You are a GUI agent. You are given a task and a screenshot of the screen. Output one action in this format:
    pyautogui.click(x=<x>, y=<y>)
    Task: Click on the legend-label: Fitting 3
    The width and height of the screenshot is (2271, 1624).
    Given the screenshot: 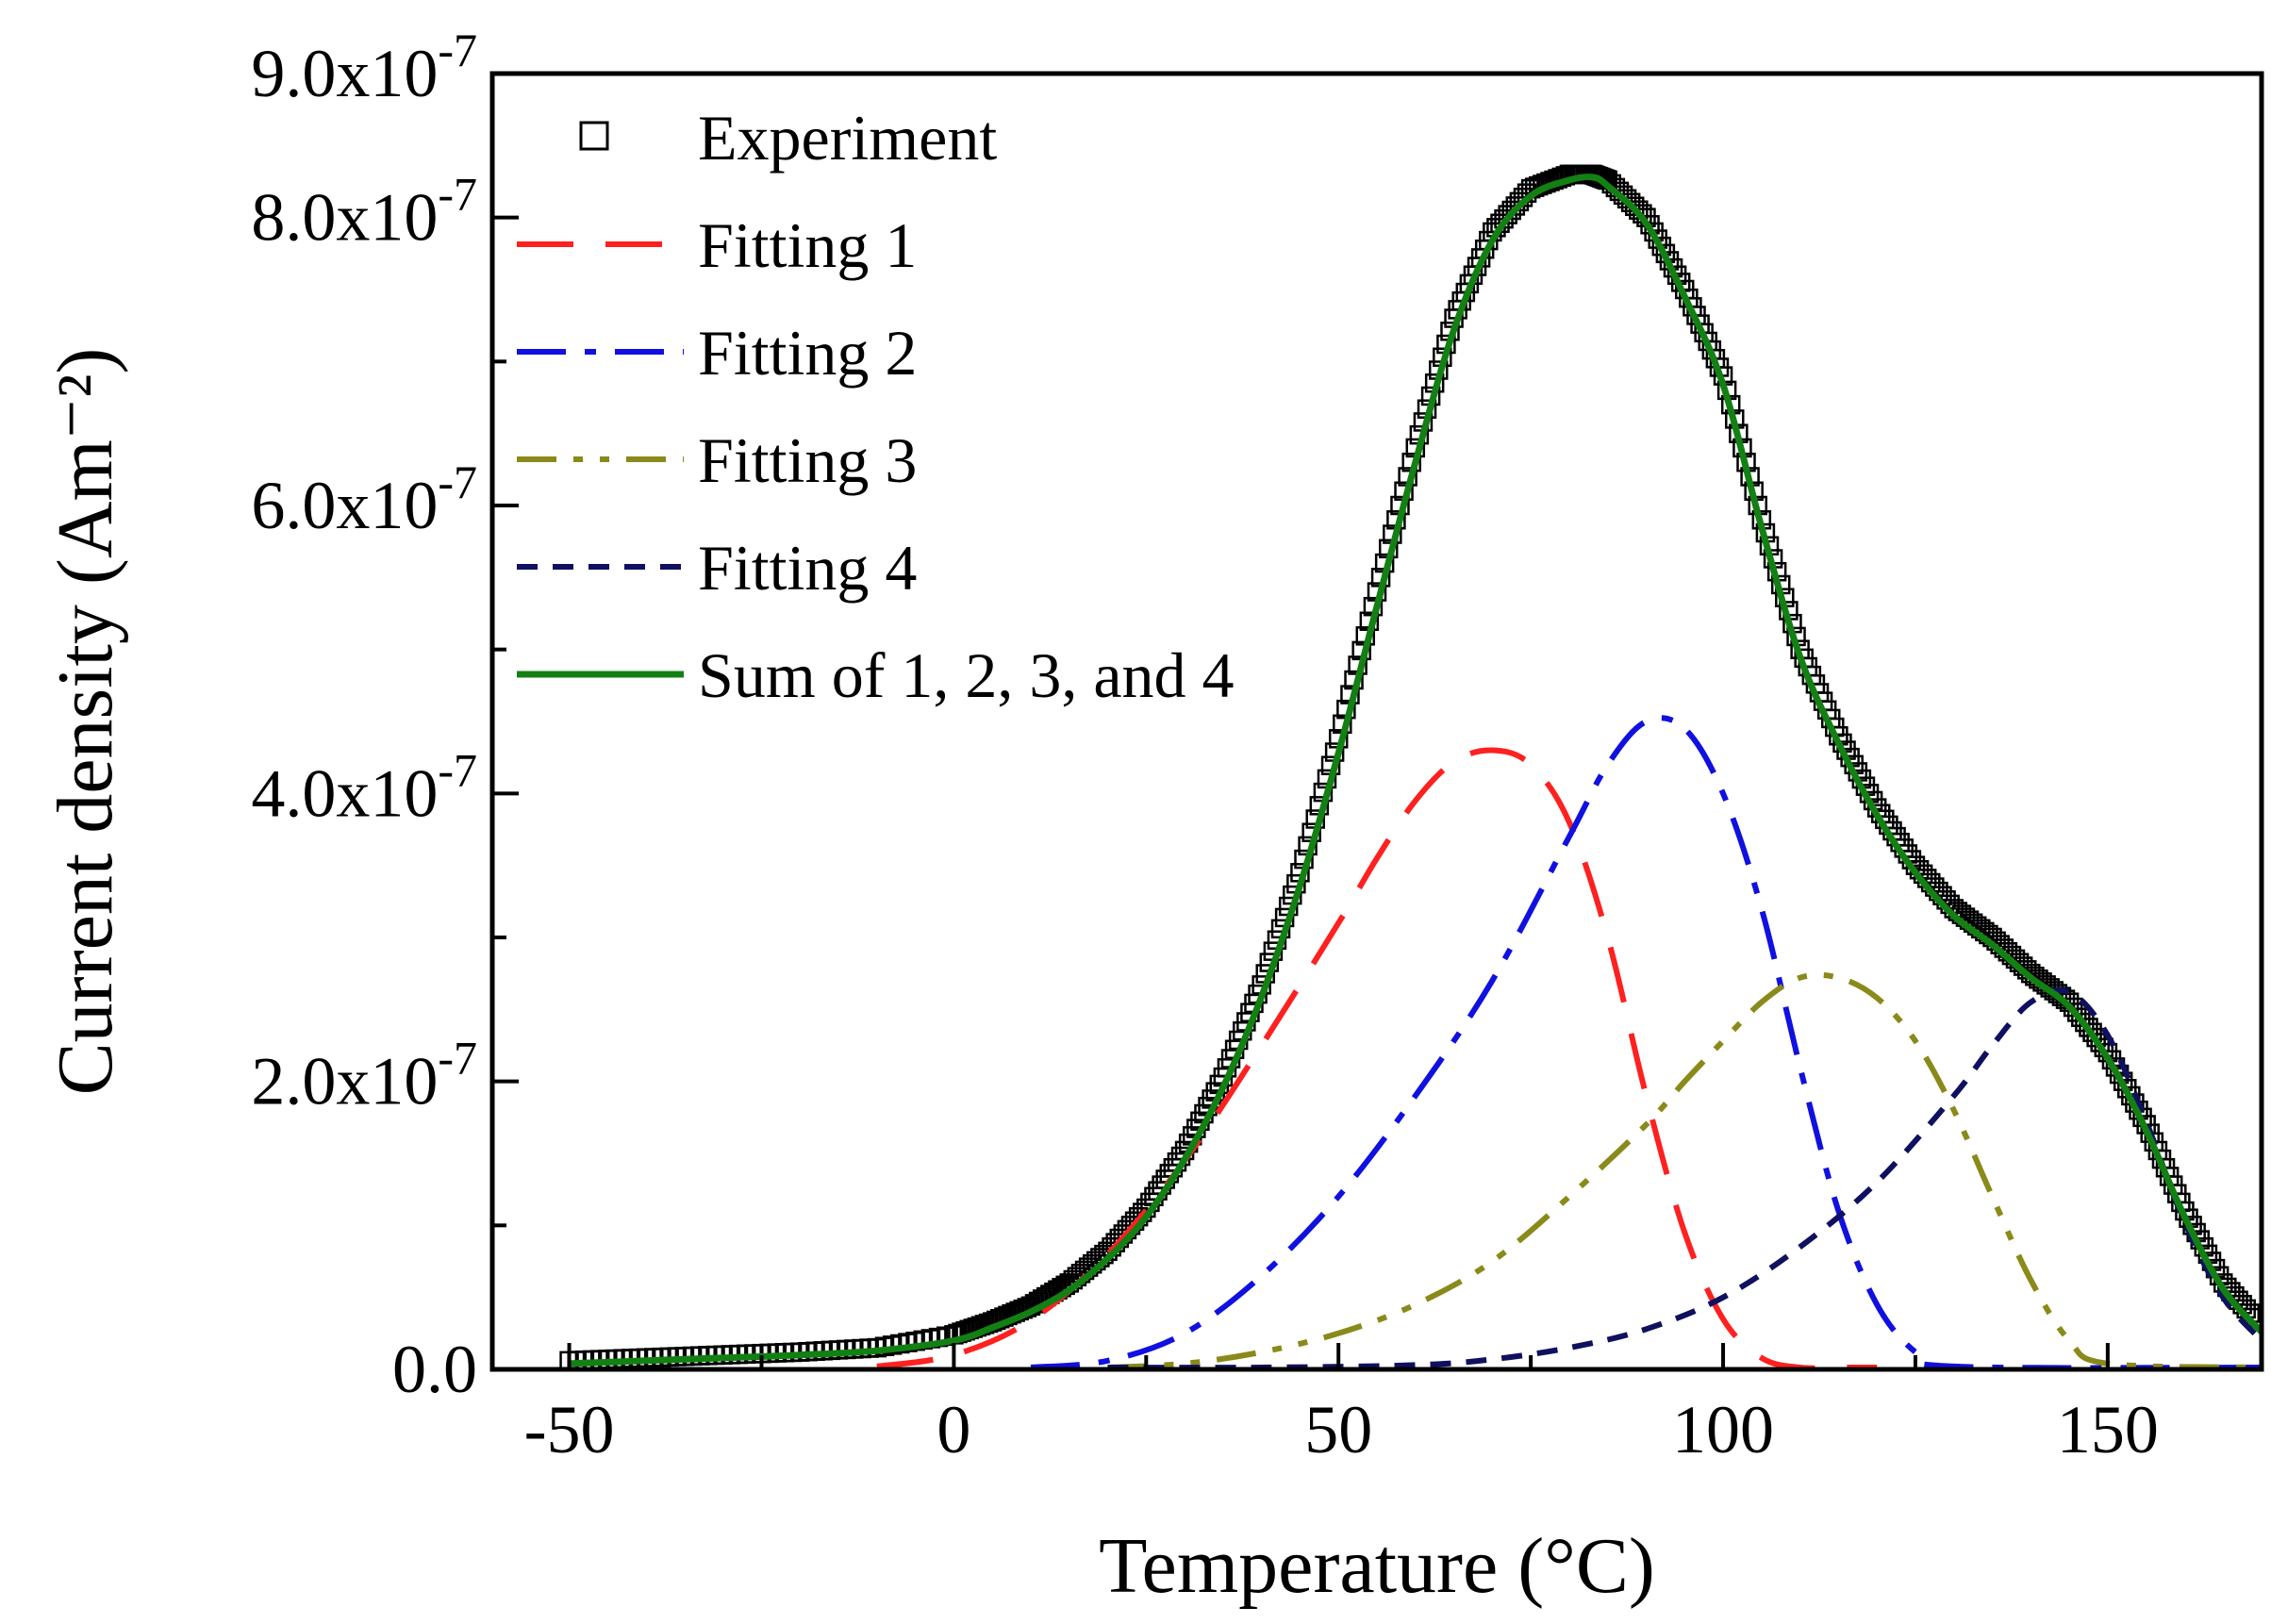 What is the action you would take?
    pyautogui.click(x=807, y=460)
    